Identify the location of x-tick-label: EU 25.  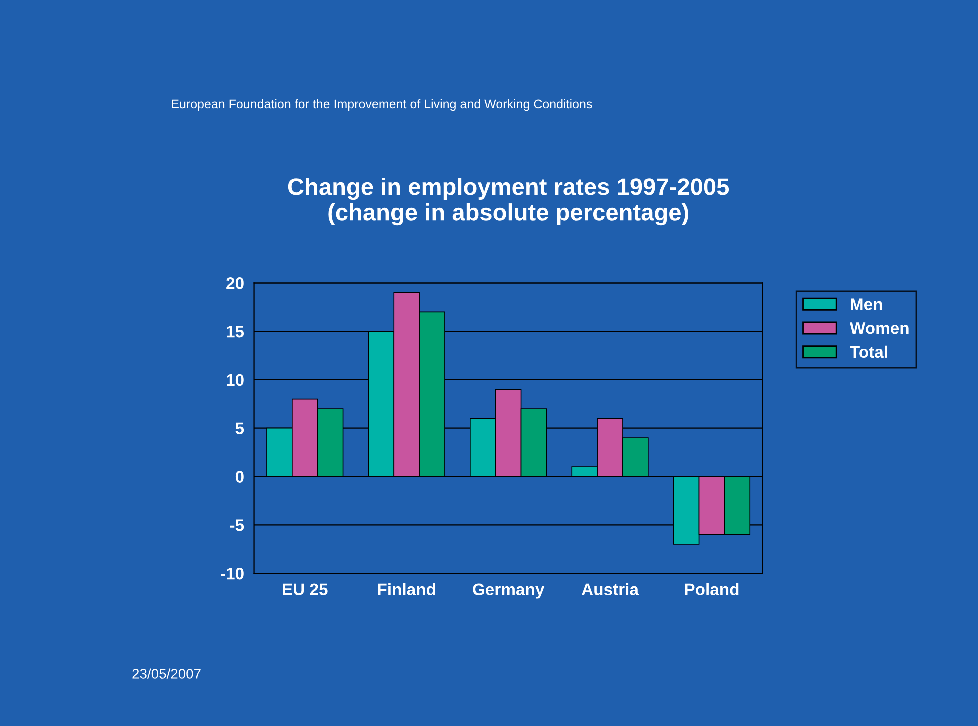
(305, 590).